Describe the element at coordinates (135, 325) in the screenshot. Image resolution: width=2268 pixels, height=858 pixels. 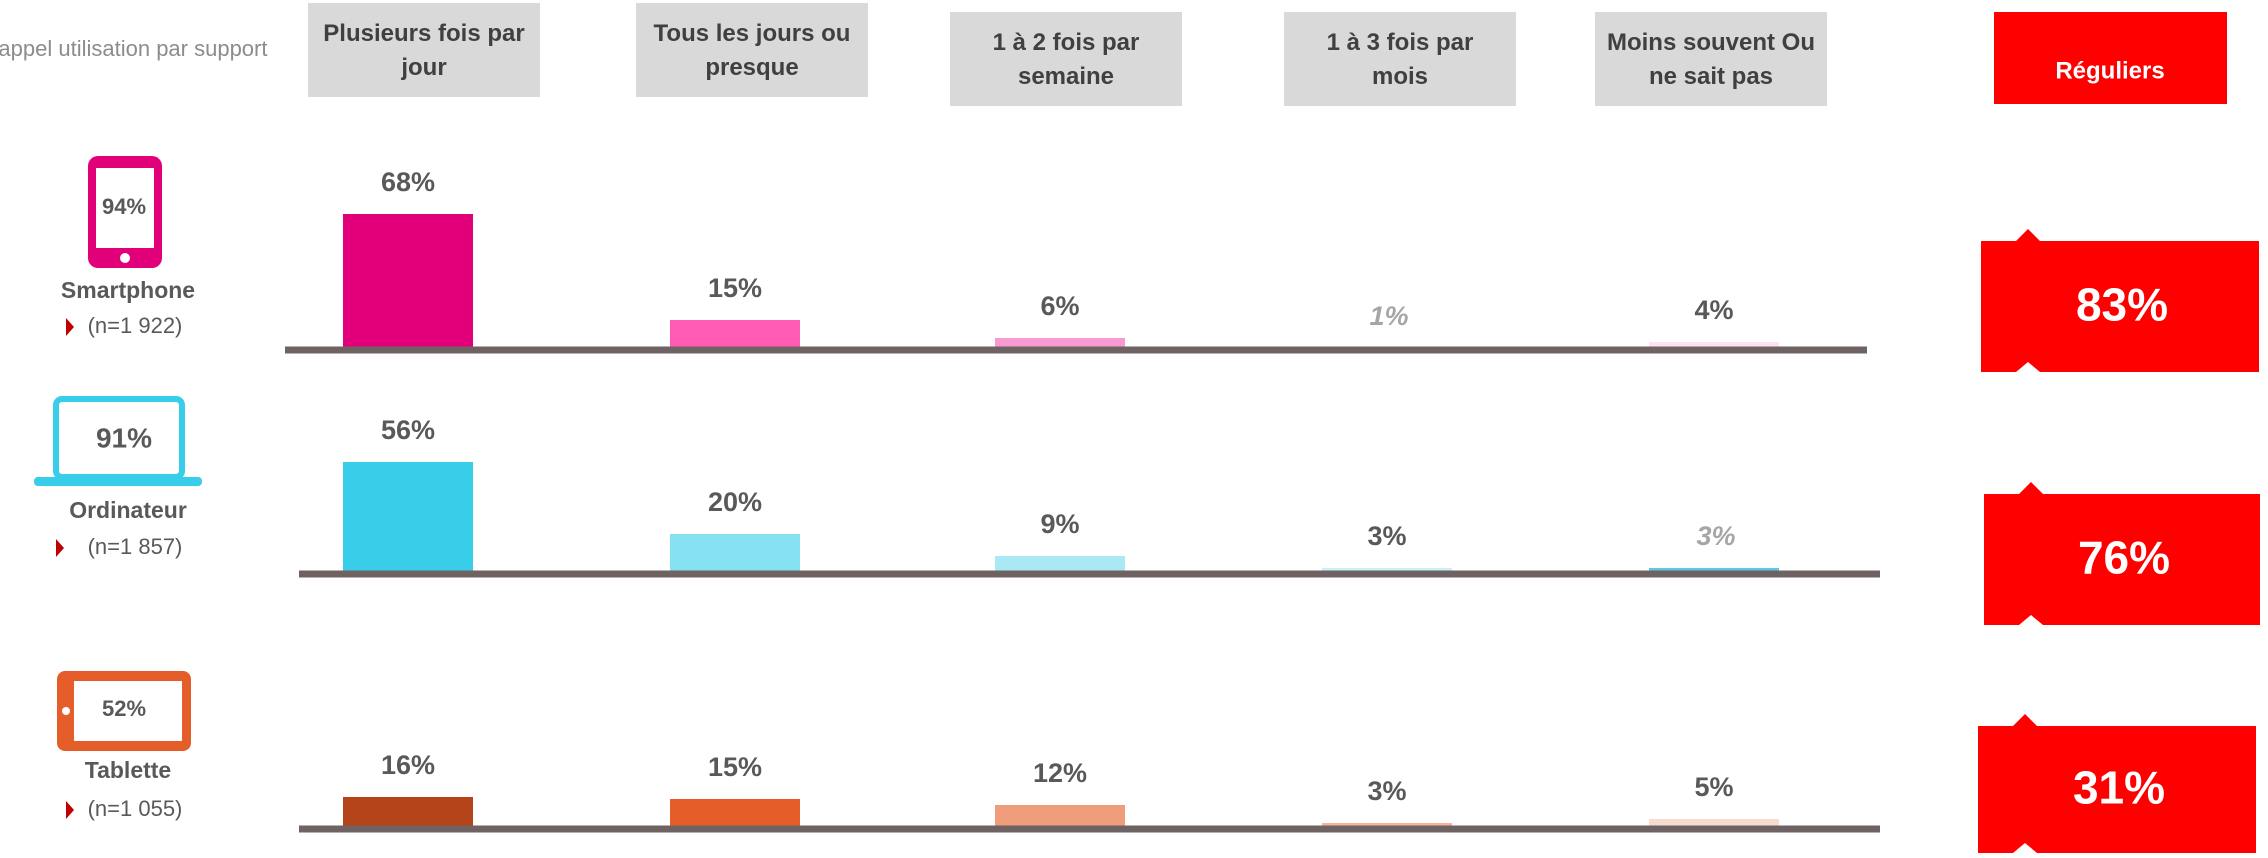
I see `sample-size: (n=1 922)` at that location.